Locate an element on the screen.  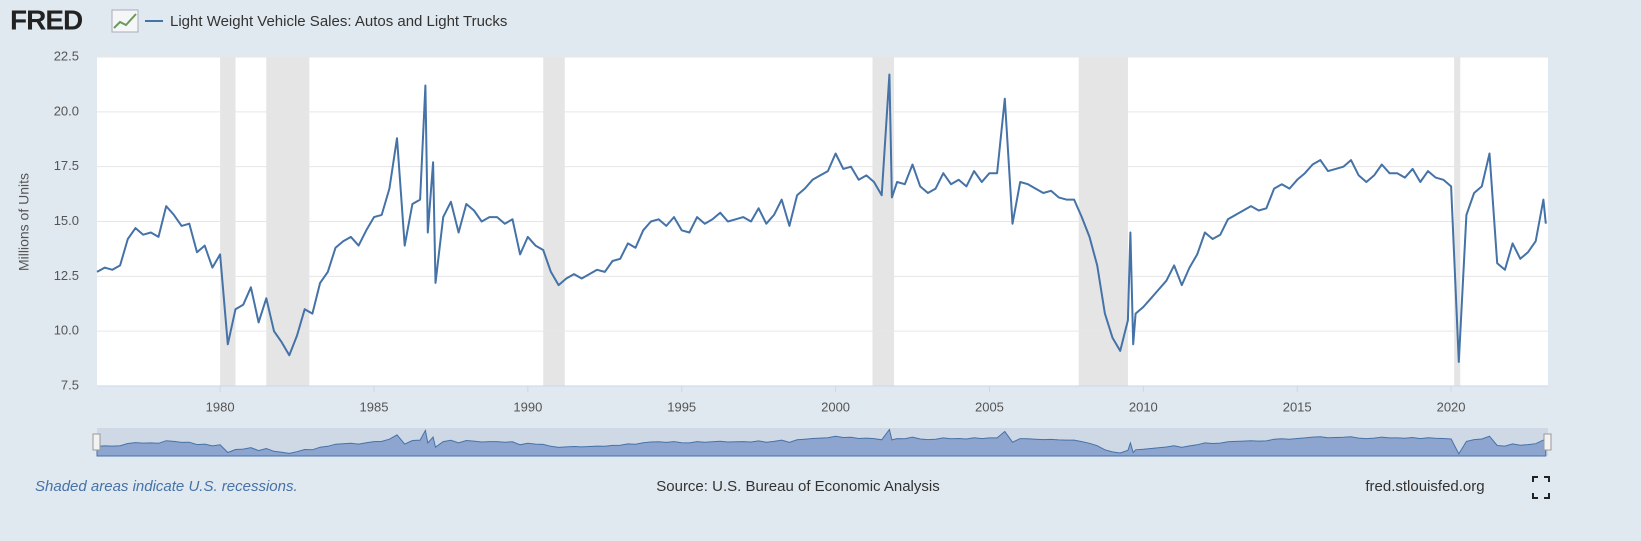
y-tick-label: 22.5 is located at coordinates (66, 55).